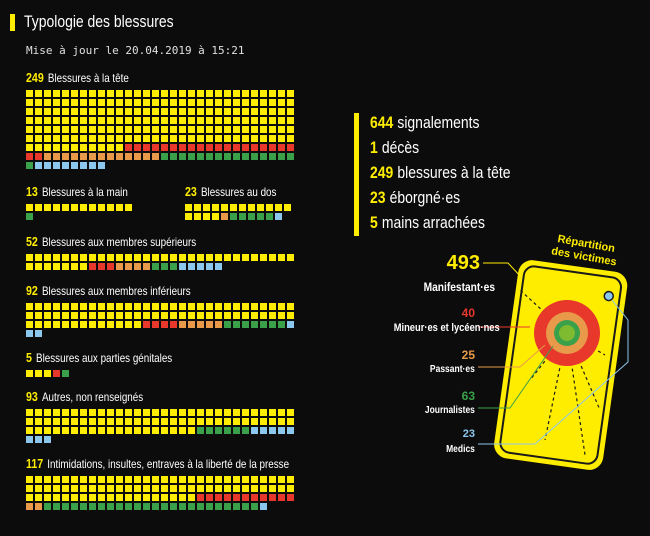 Image resolution: width=650 pixels, height=536 pixels. What do you see at coordinates (400, 147) in the screenshot?
I see `stat-label: décès` at bounding box center [400, 147].